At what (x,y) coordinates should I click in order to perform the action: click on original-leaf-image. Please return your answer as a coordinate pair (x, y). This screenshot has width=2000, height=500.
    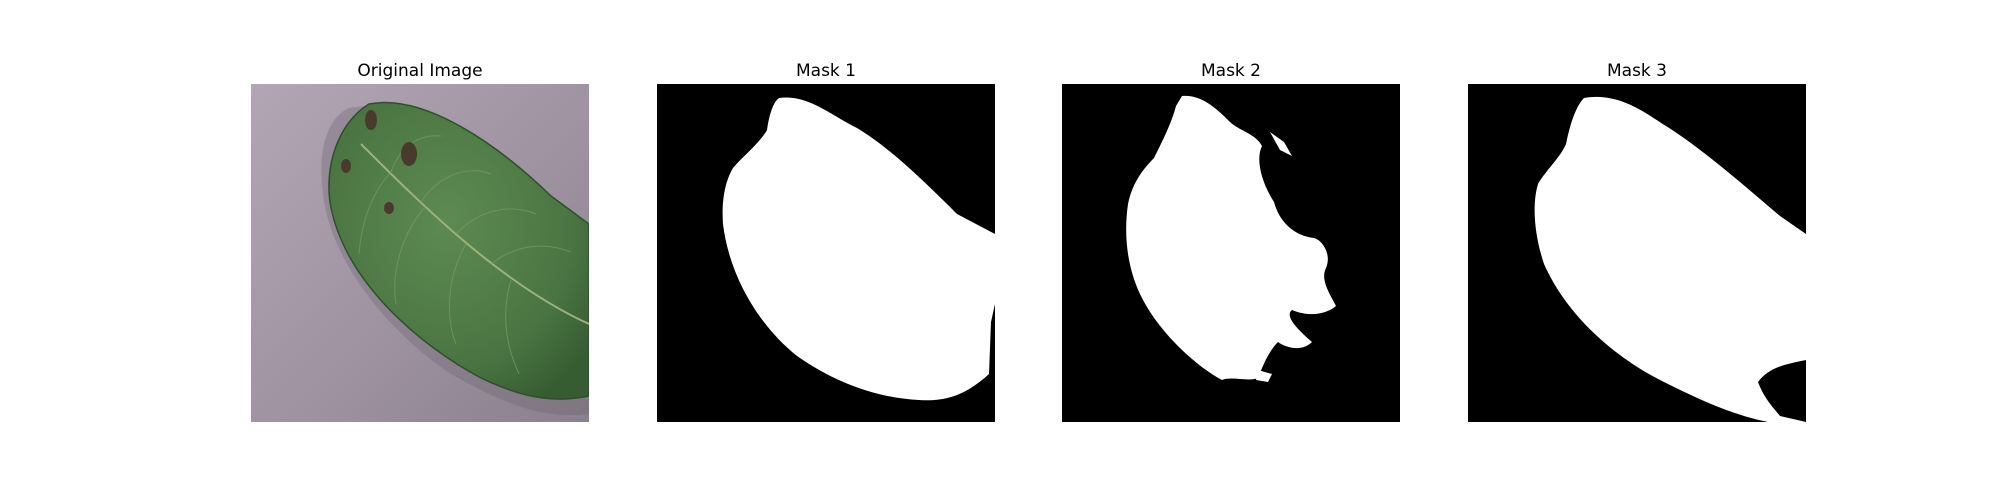
    Looking at the image, I should click on (420, 253).